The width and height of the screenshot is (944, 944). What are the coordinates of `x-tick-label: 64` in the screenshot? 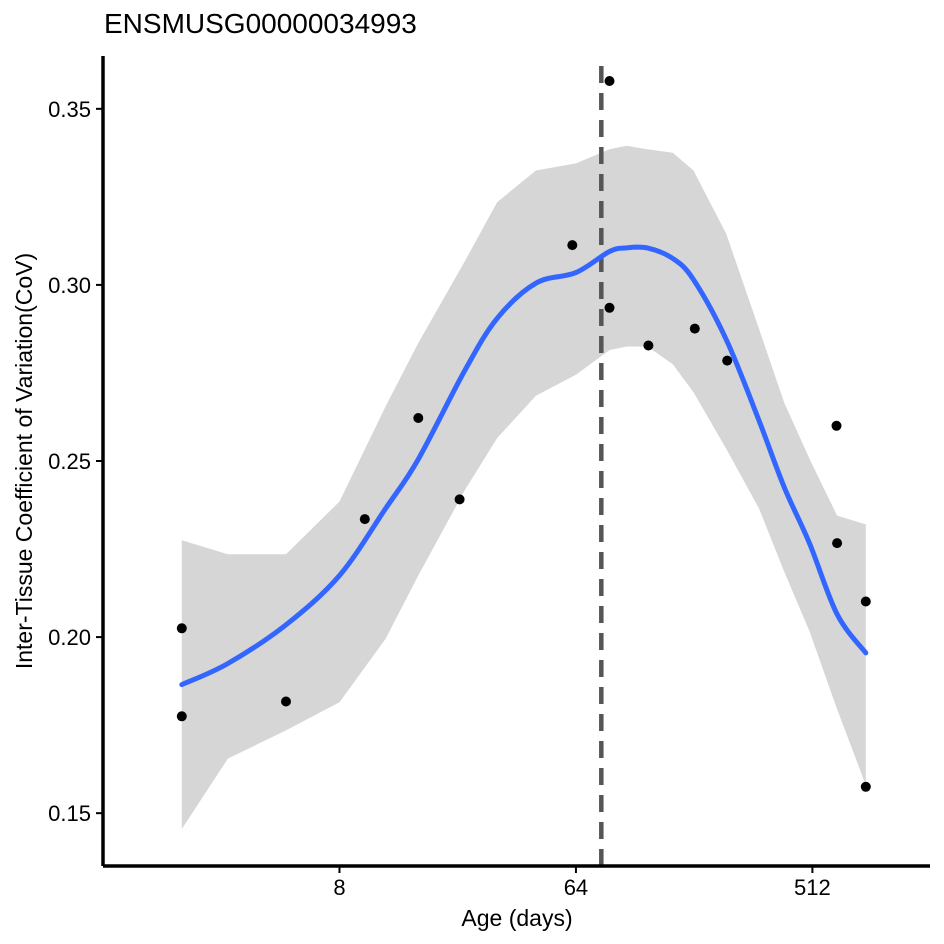 It's located at (576, 887).